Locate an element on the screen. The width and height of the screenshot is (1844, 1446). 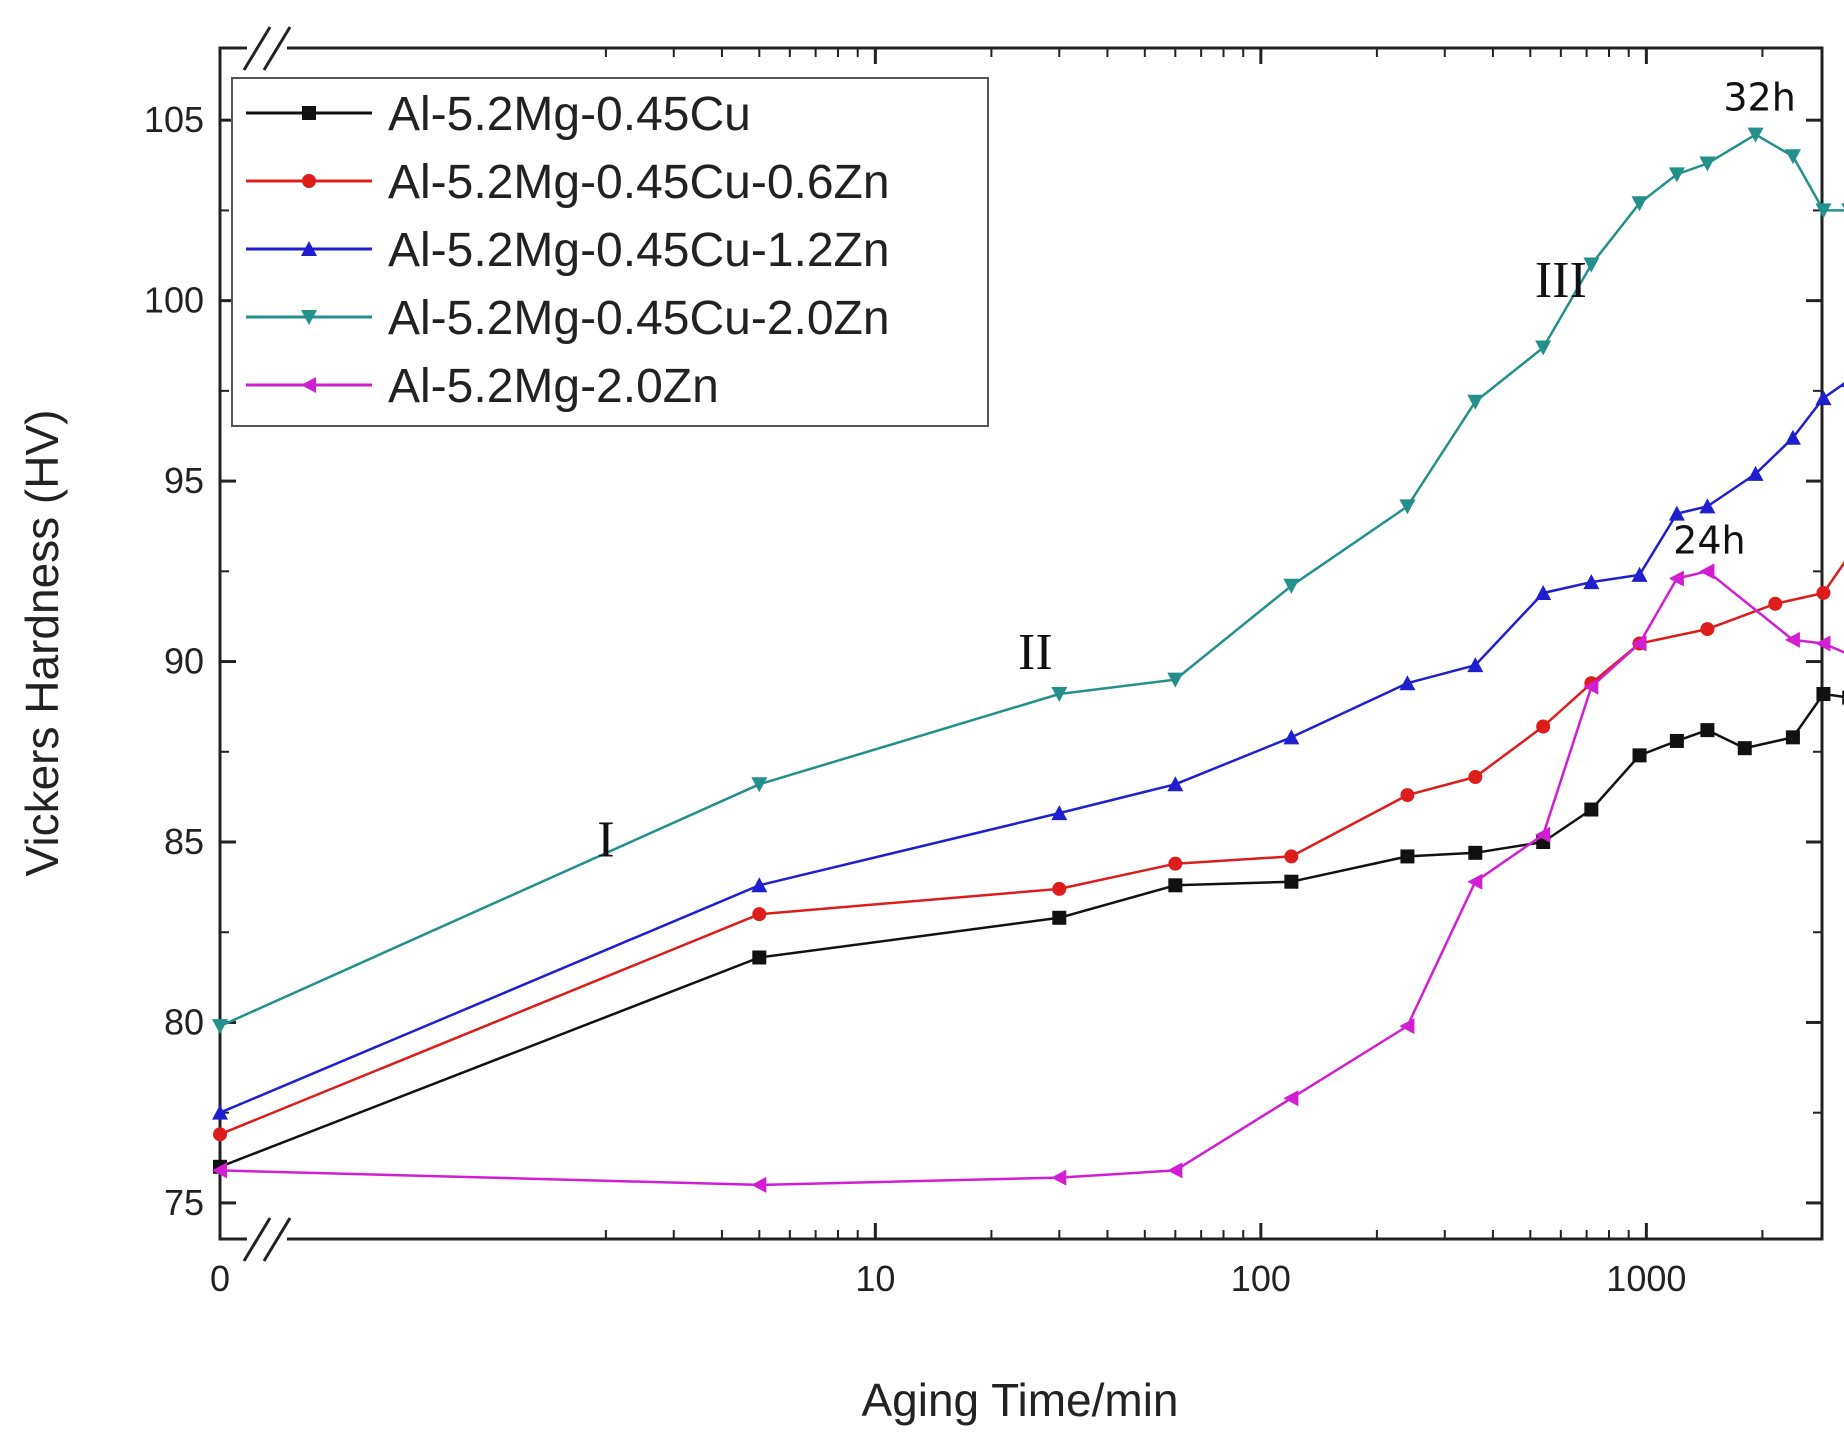
legend-box is located at coordinates (610, 252).